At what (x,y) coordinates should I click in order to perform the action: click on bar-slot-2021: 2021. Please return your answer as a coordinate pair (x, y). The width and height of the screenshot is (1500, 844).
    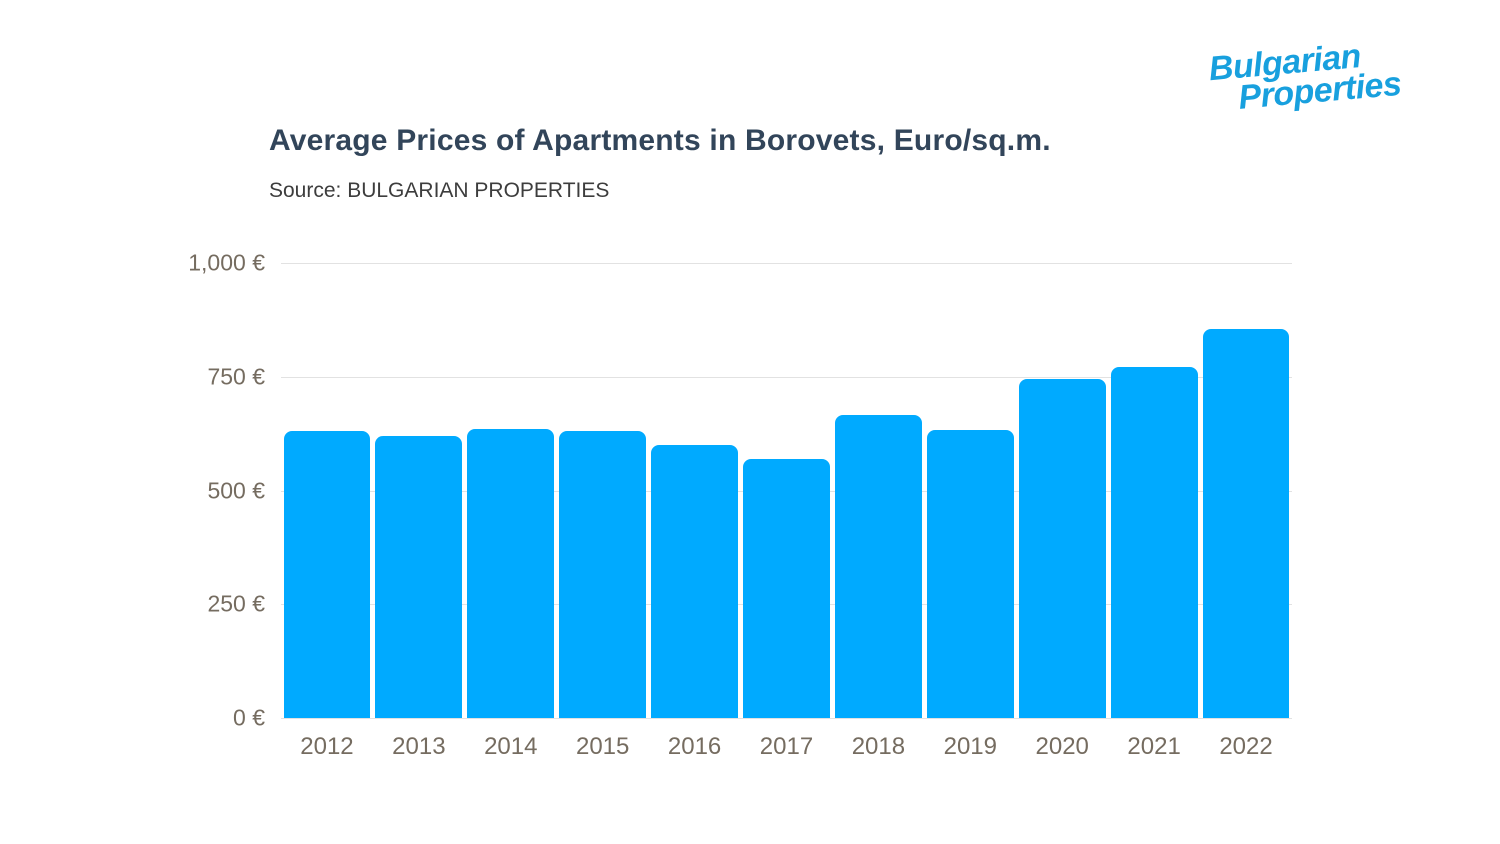
    Looking at the image, I should click on (1154, 511).